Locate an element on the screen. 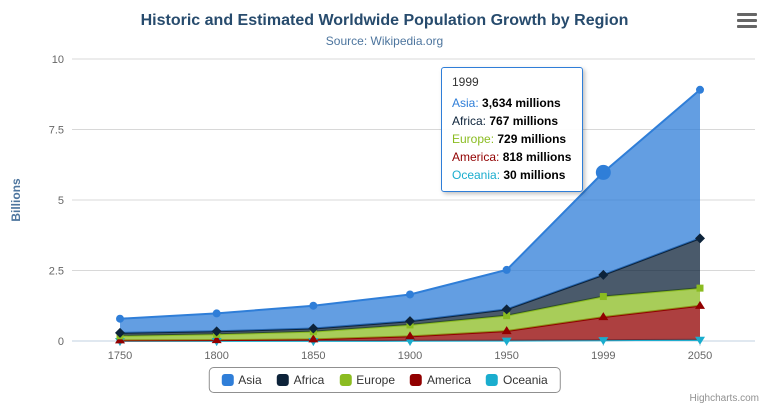 This screenshot has width=769, height=416. area-america is located at coordinates (410, 323).